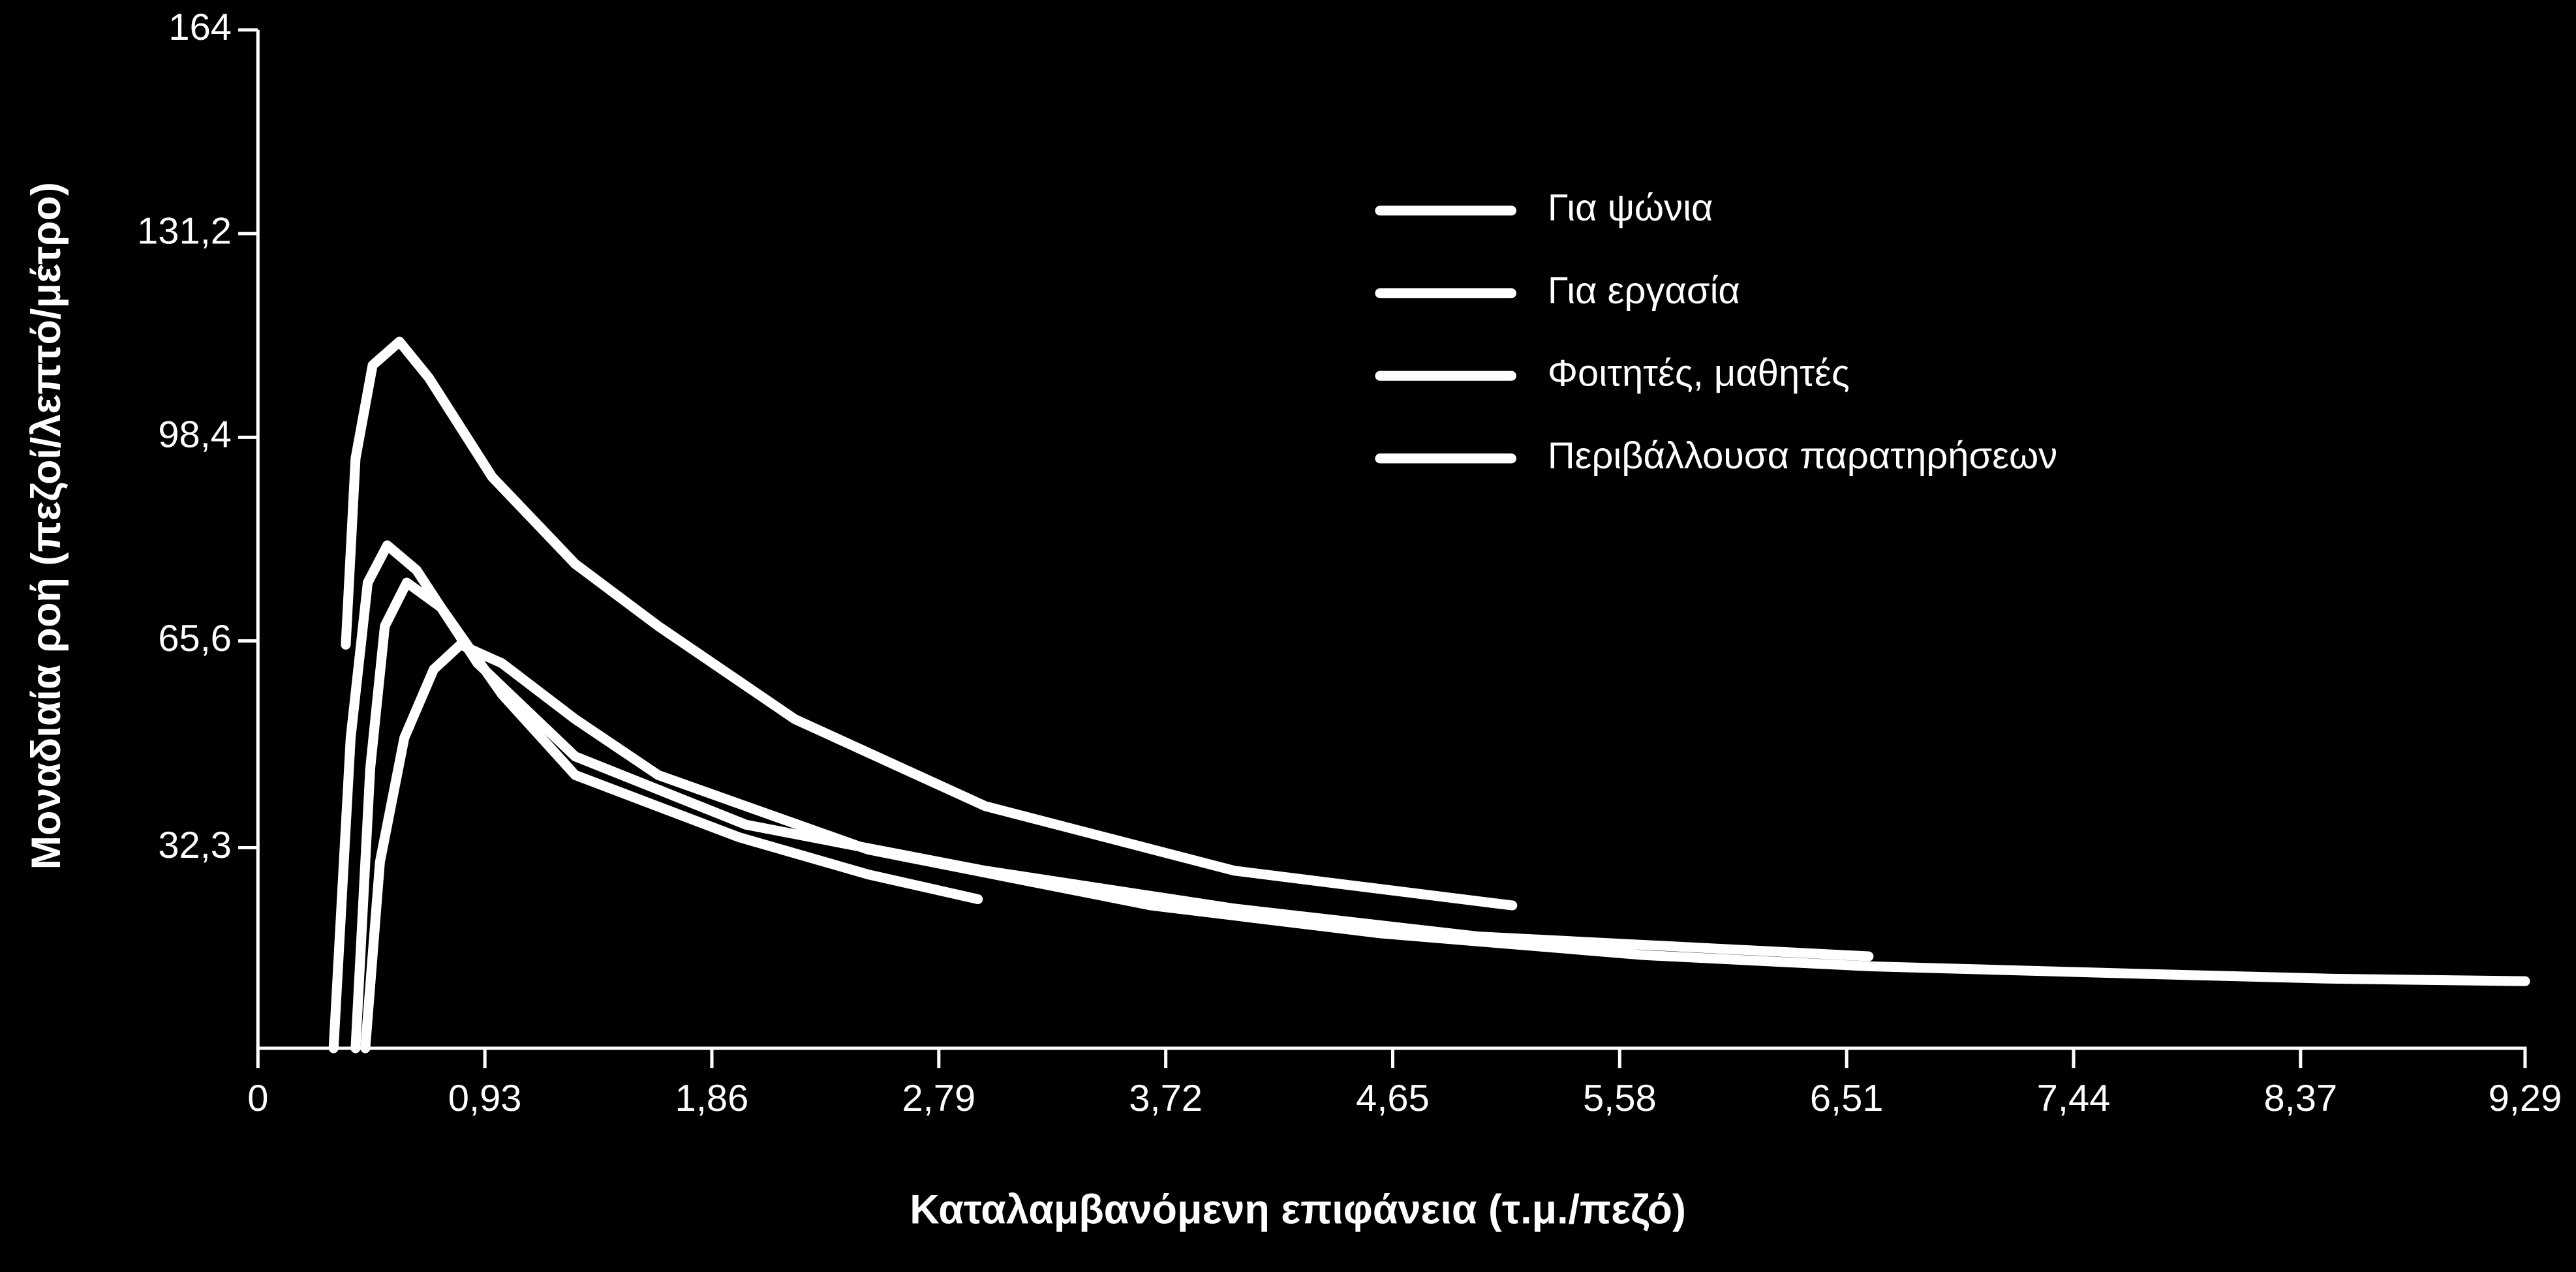  Describe the element at coordinates (257, 1098) in the screenshot. I see `x-tick-label: 0` at that location.